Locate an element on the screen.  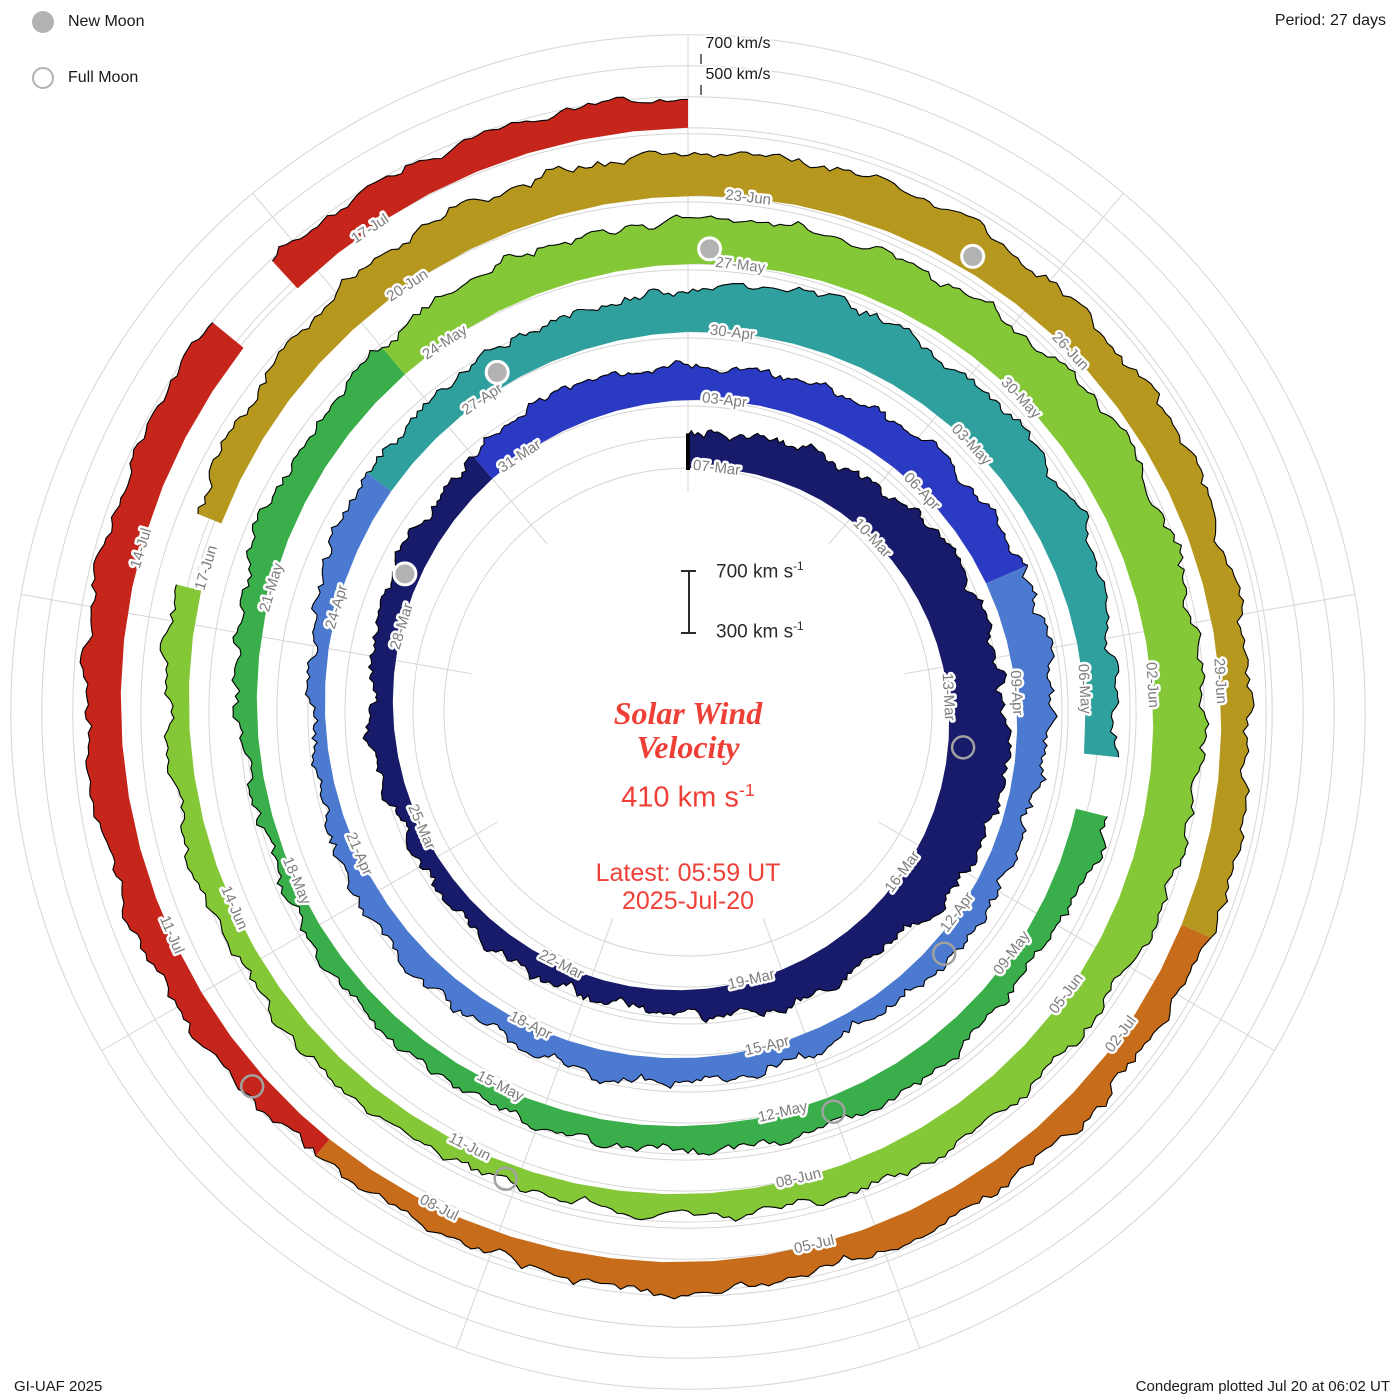
current-velocity-value: 410 km s-1 is located at coordinates (688, 797).